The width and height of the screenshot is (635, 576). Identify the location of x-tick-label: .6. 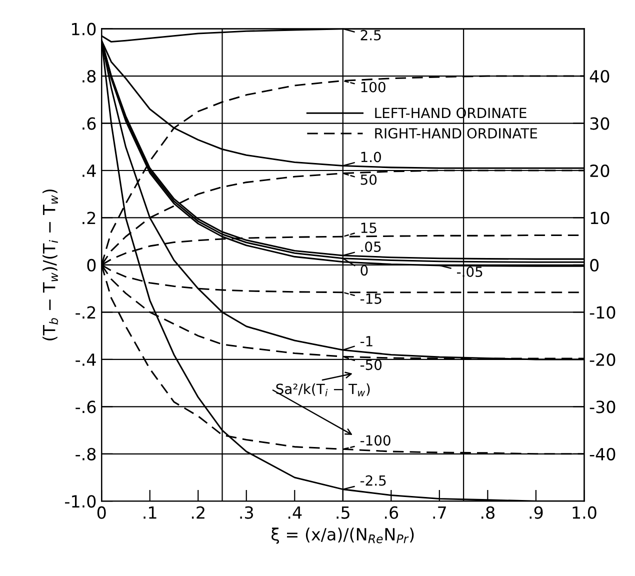
(391, 512).